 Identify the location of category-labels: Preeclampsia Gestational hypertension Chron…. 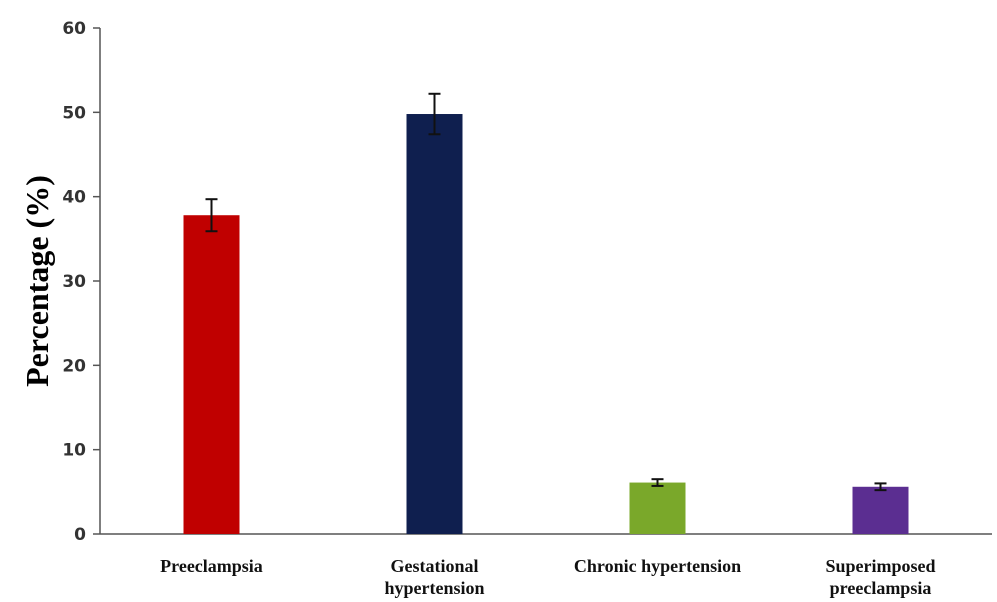
(547, 577).